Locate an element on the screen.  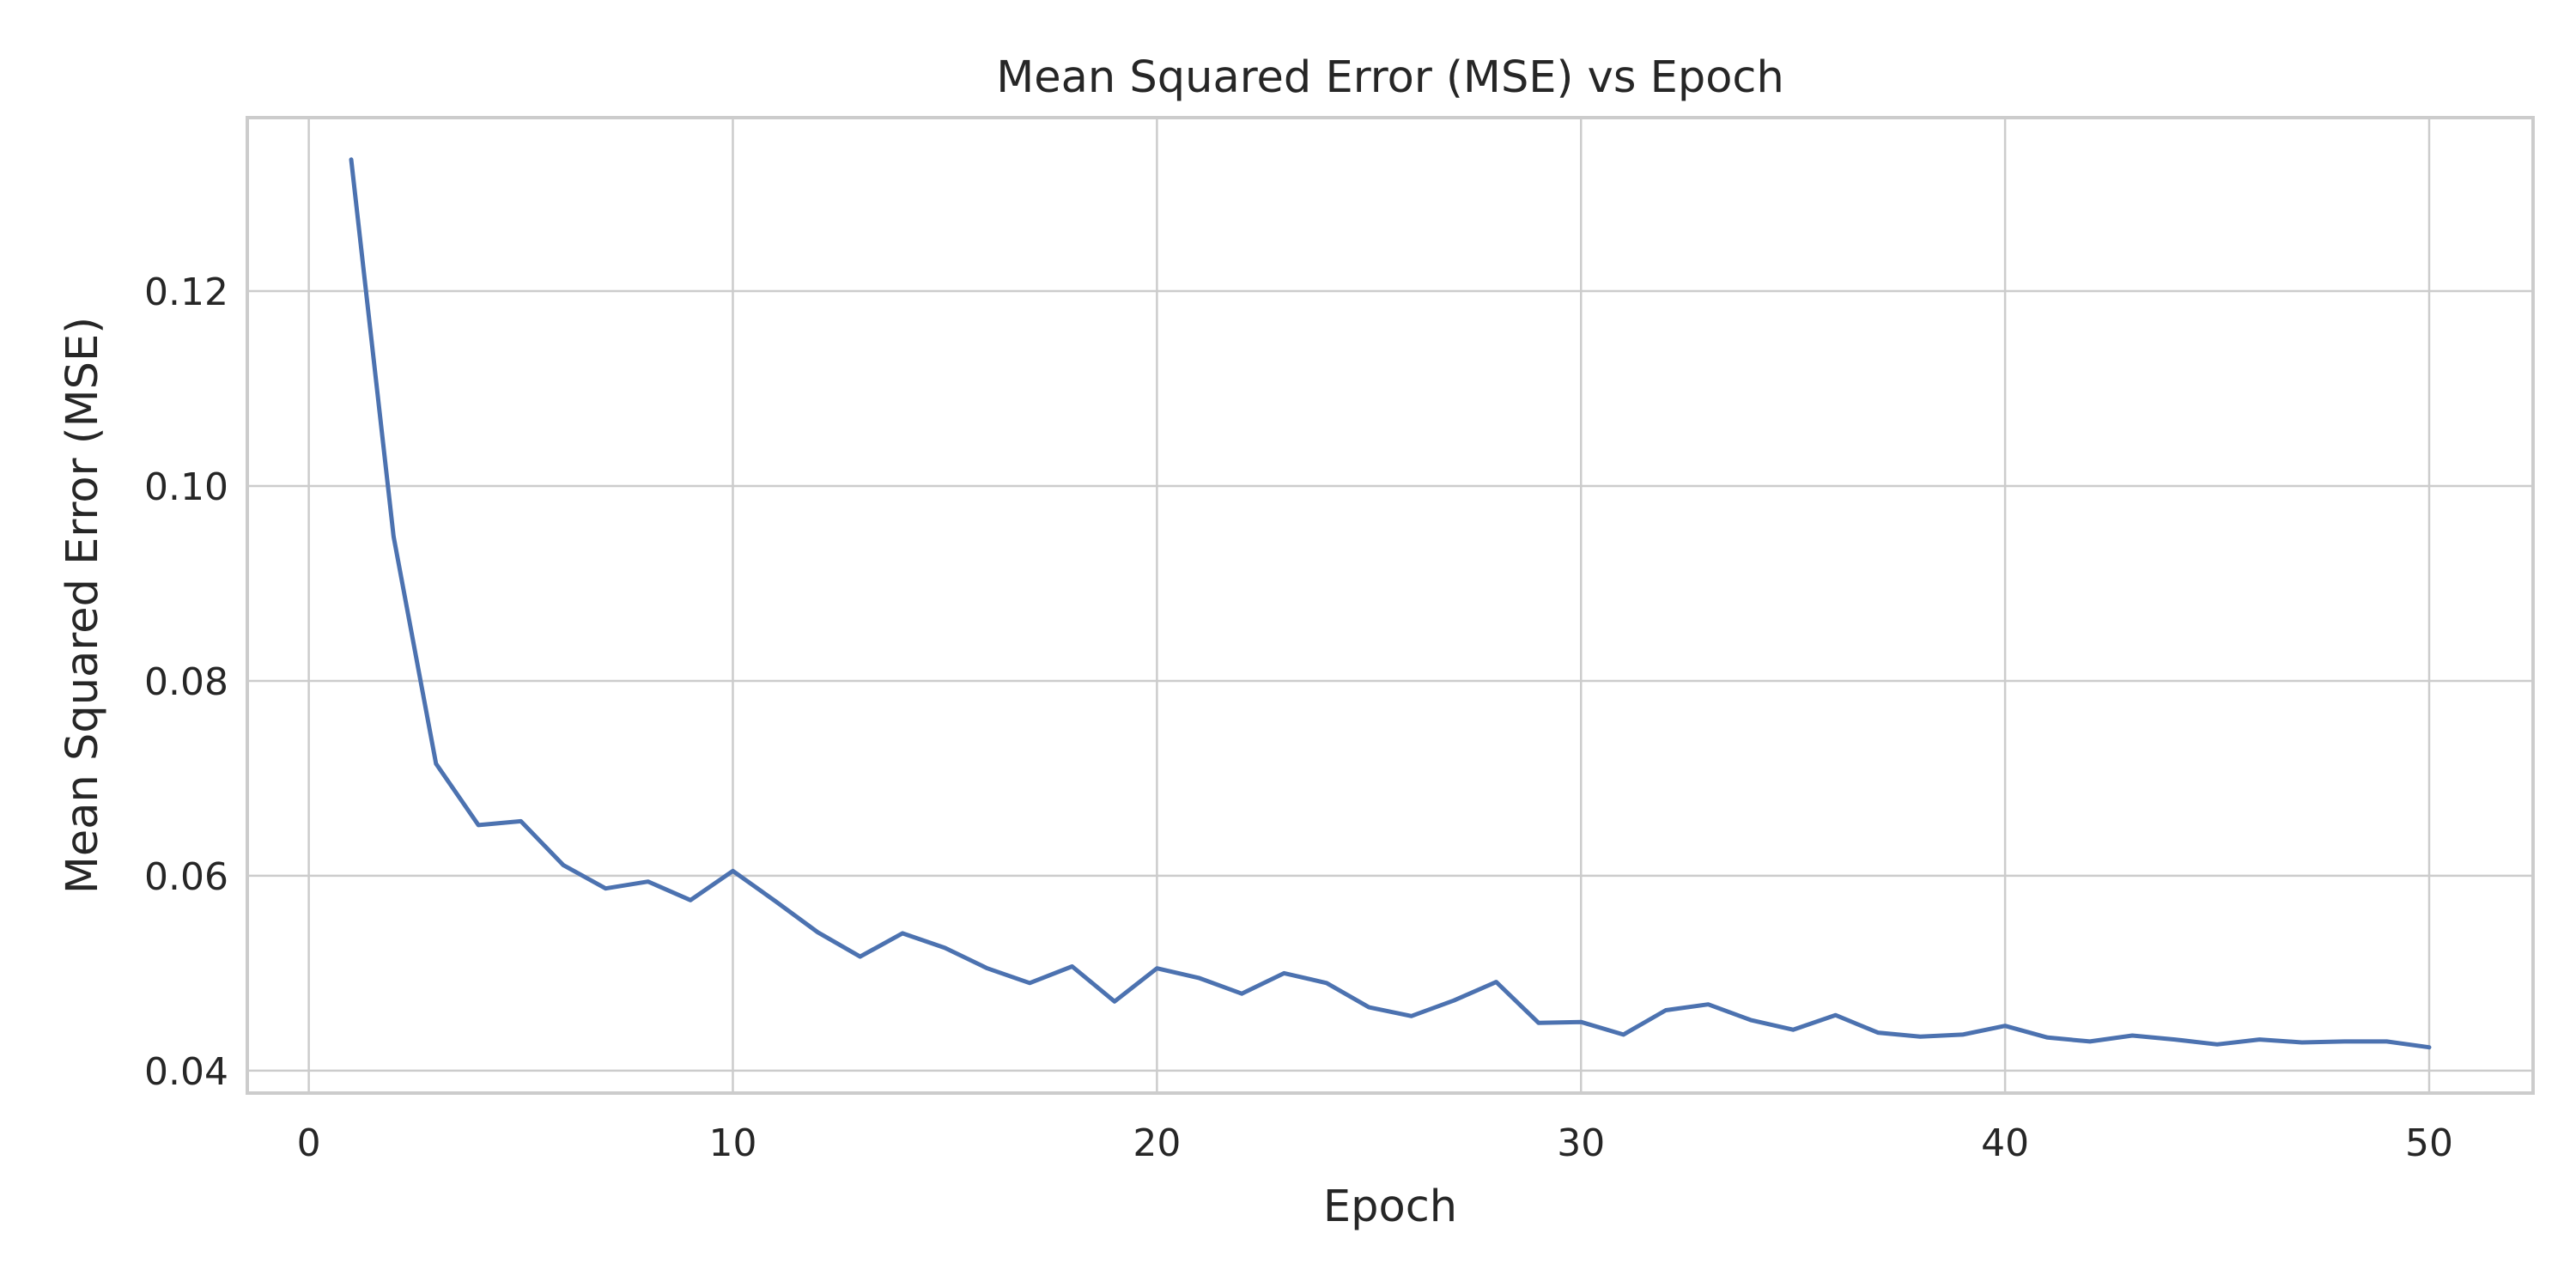
x-tick-label: 0 is located at coordinates (309, 1143).